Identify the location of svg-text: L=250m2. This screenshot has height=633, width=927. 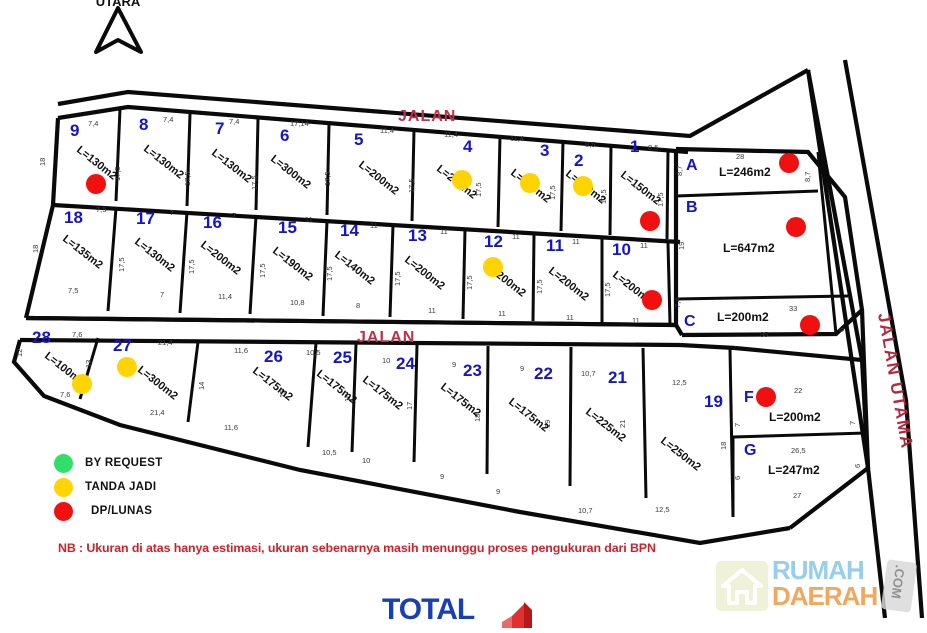
(680, 454).